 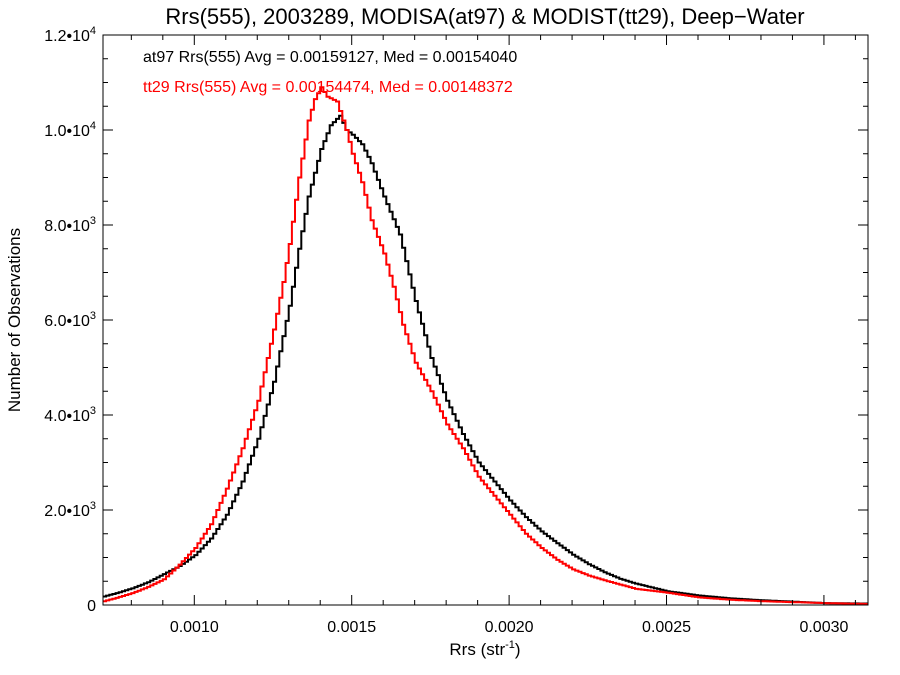 What do you see at coordinates (70, 225) in the screenshot?
I see `y-tick-label: 8.0•103` at bounding box center [70, 225].